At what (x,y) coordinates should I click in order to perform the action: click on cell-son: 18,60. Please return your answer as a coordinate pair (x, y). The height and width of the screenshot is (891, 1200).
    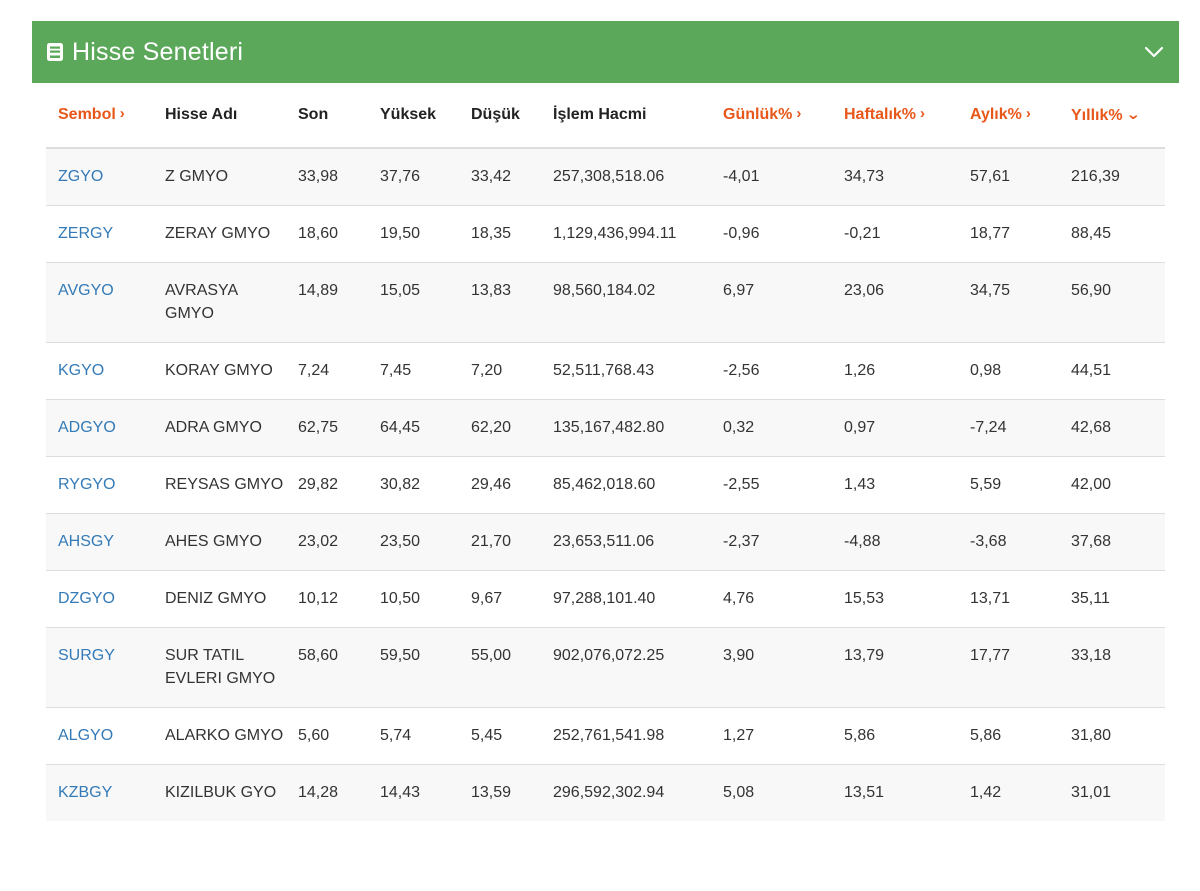
    Looking at the image, I should click on (327, 234).